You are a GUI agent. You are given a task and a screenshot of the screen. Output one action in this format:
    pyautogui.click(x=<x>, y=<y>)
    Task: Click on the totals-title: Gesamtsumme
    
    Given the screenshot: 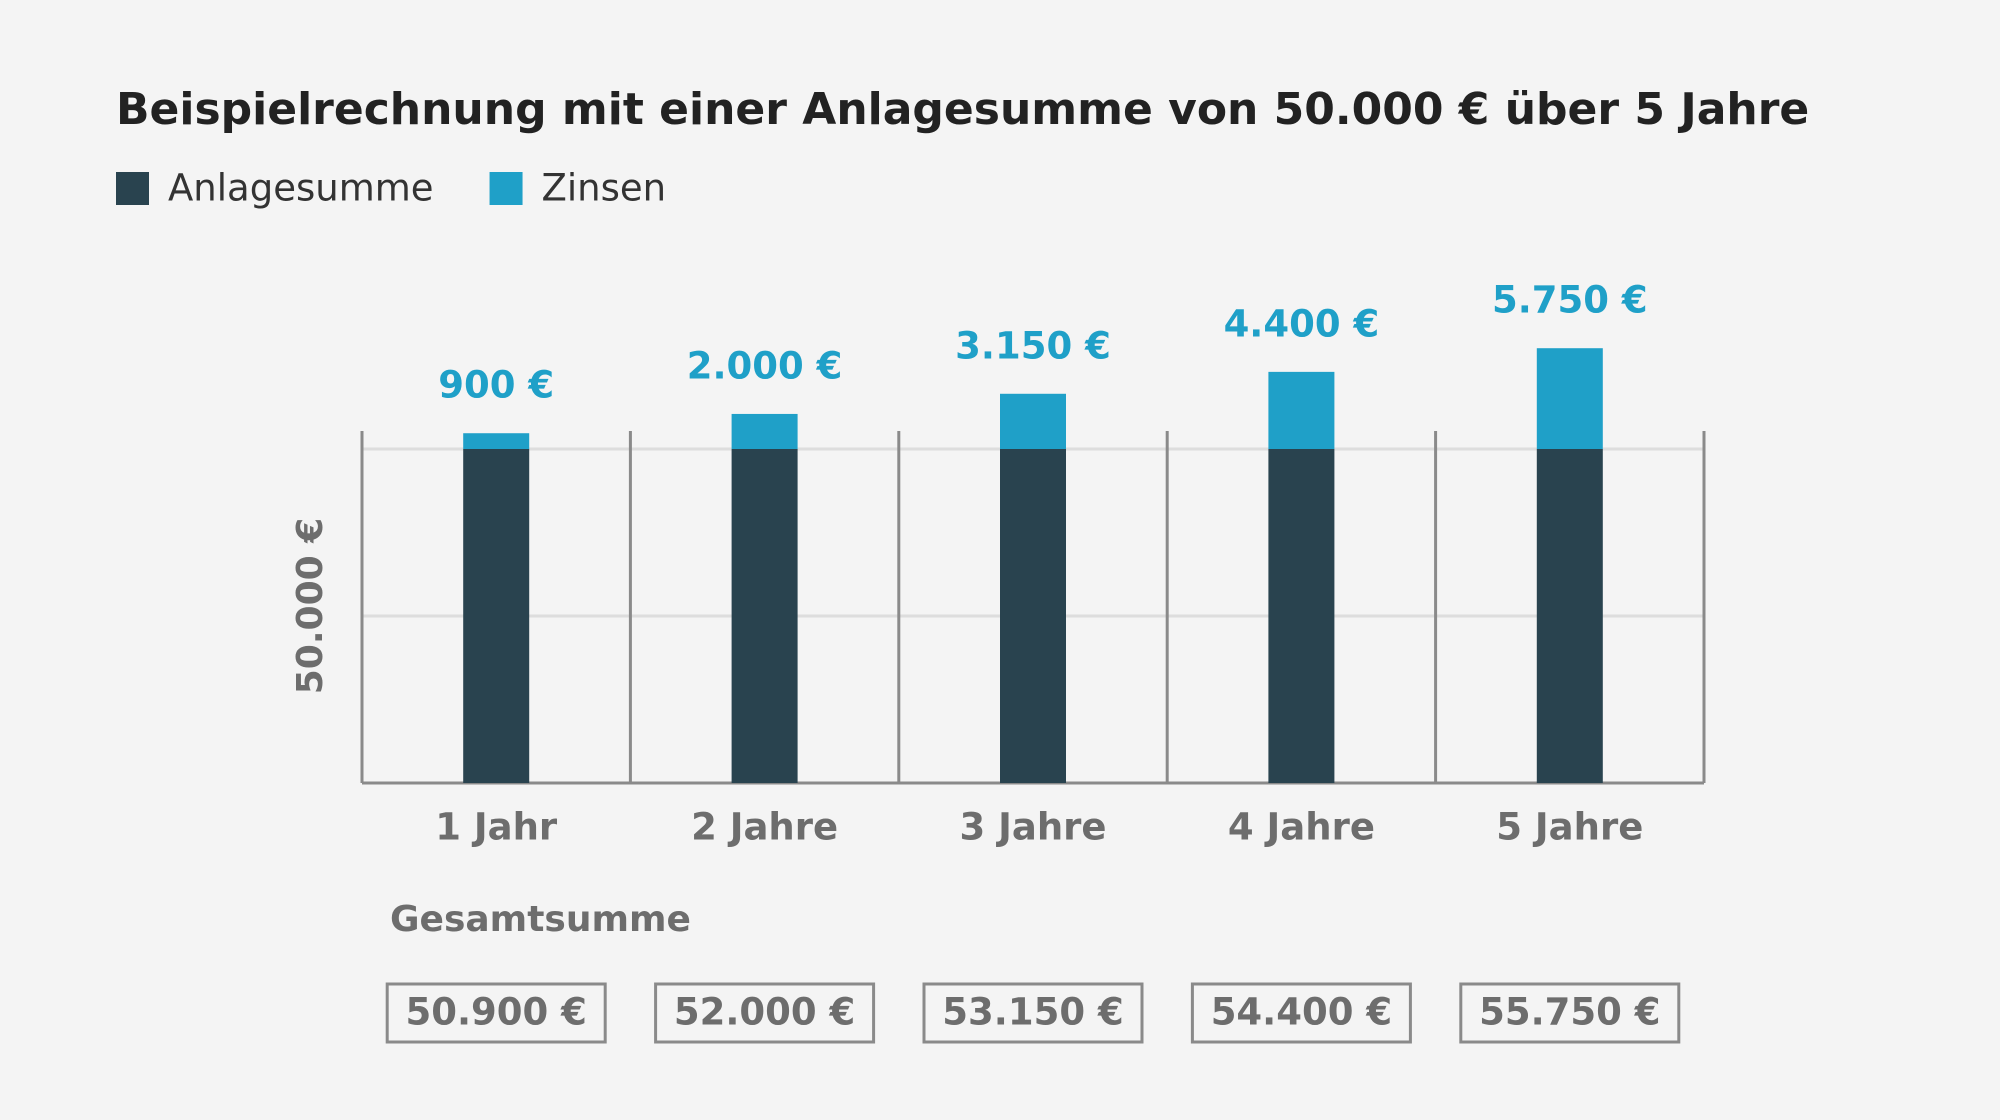 What is the action you would take?
    pyautogui.click(x=540, y=919)
    